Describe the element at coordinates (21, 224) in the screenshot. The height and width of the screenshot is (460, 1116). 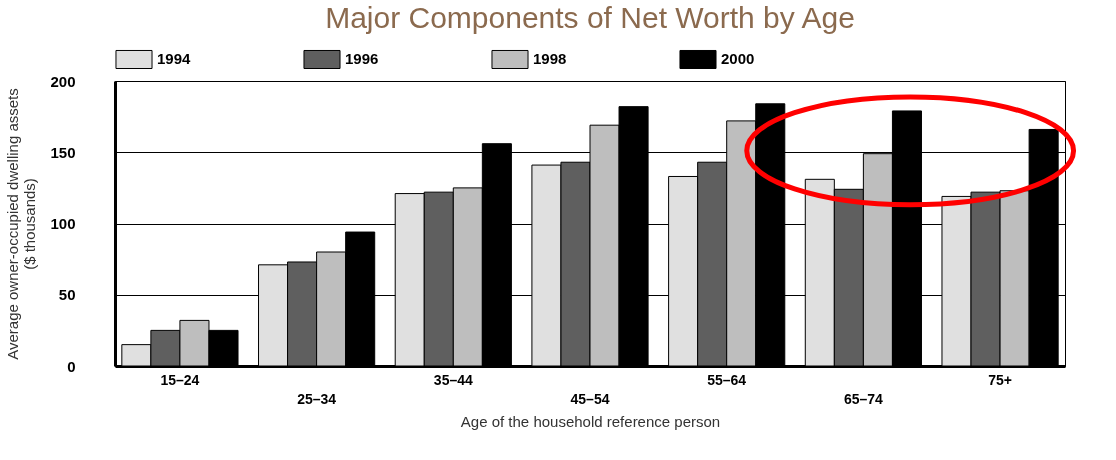
I see `y-axis-title: Average owner-occupied dwelling assets ($ thousands)` at that location.